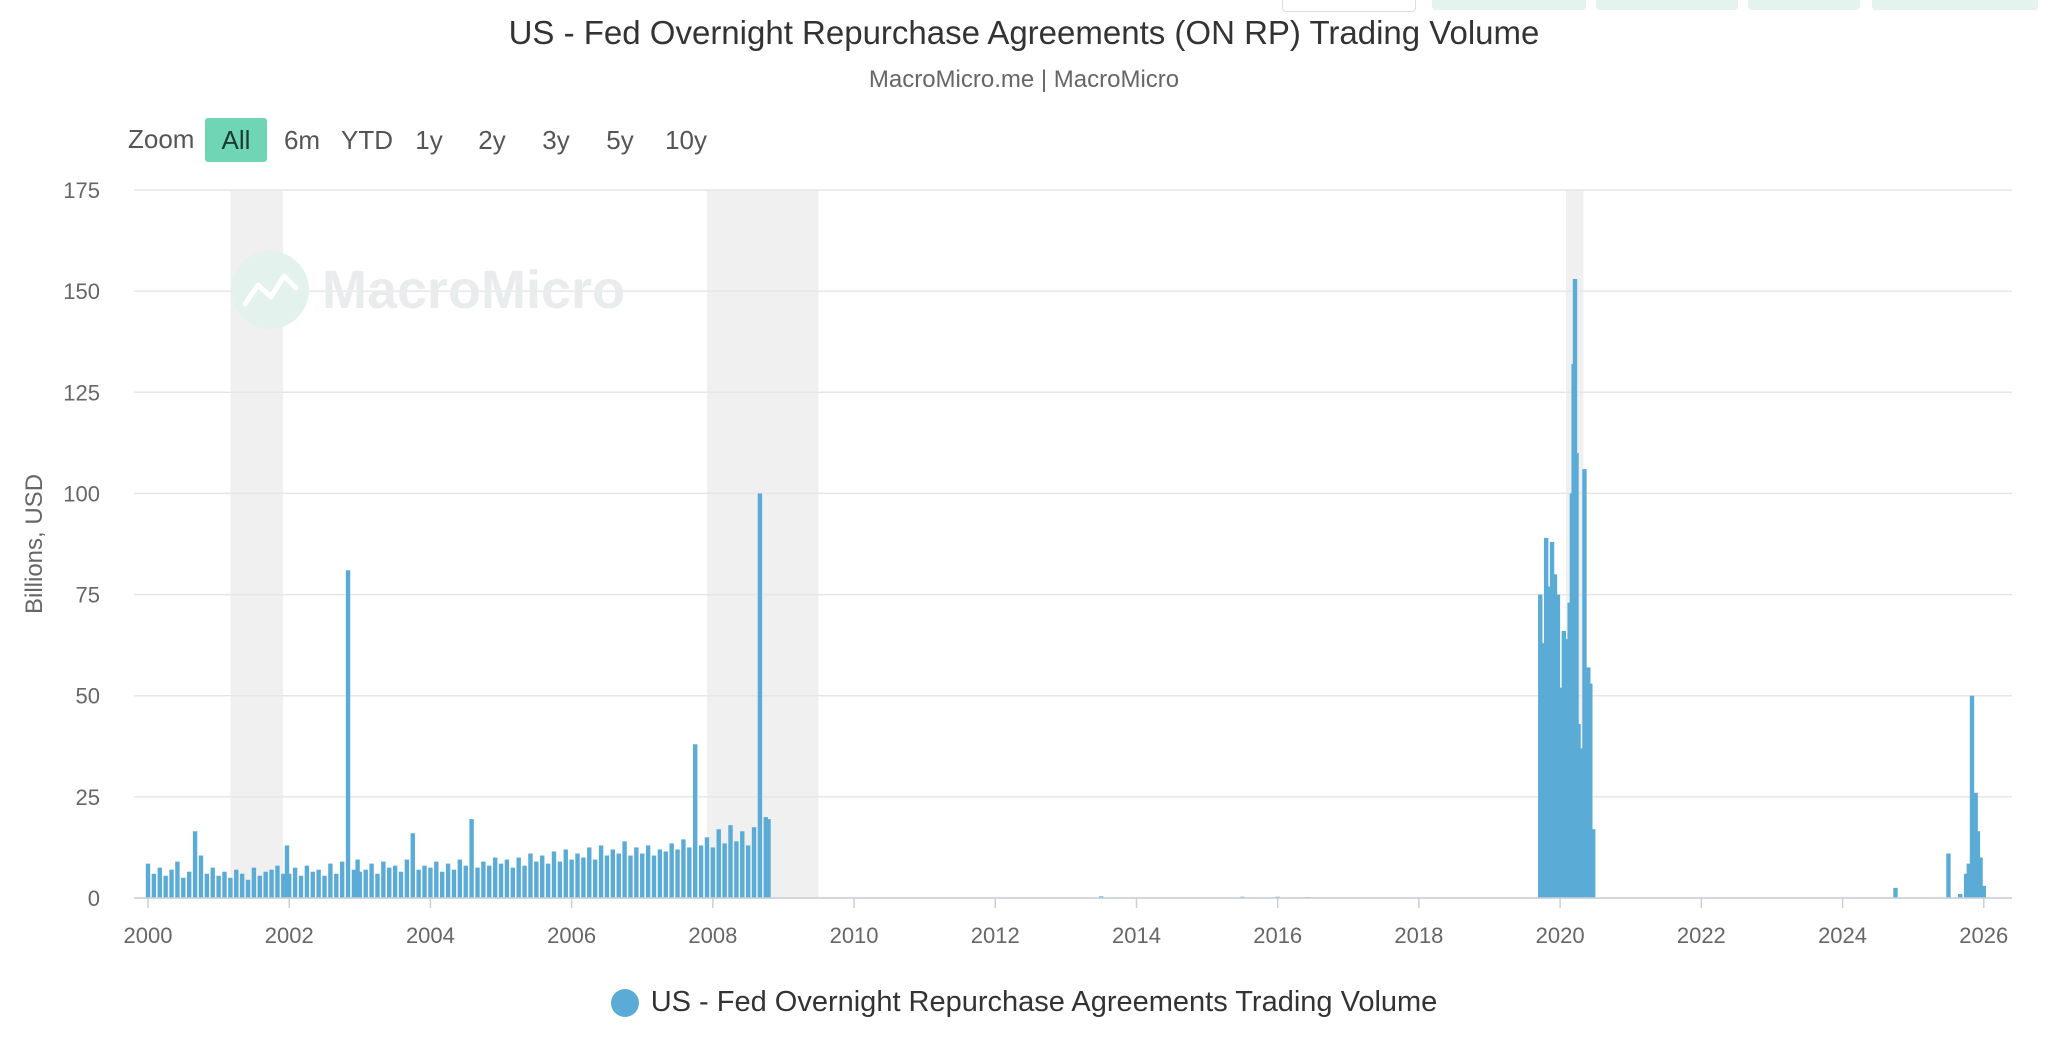 The height and width of the screenshot is (1064, 2048). I want to click on x-tick-label: 2012, so click(995, 935).